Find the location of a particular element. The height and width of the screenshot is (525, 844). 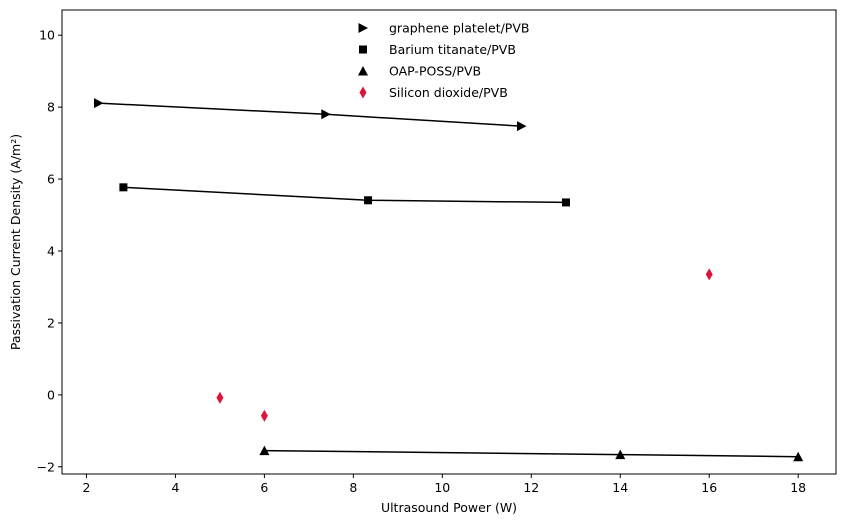

x-tick-label: 8 is located at coordinates (353, 487).